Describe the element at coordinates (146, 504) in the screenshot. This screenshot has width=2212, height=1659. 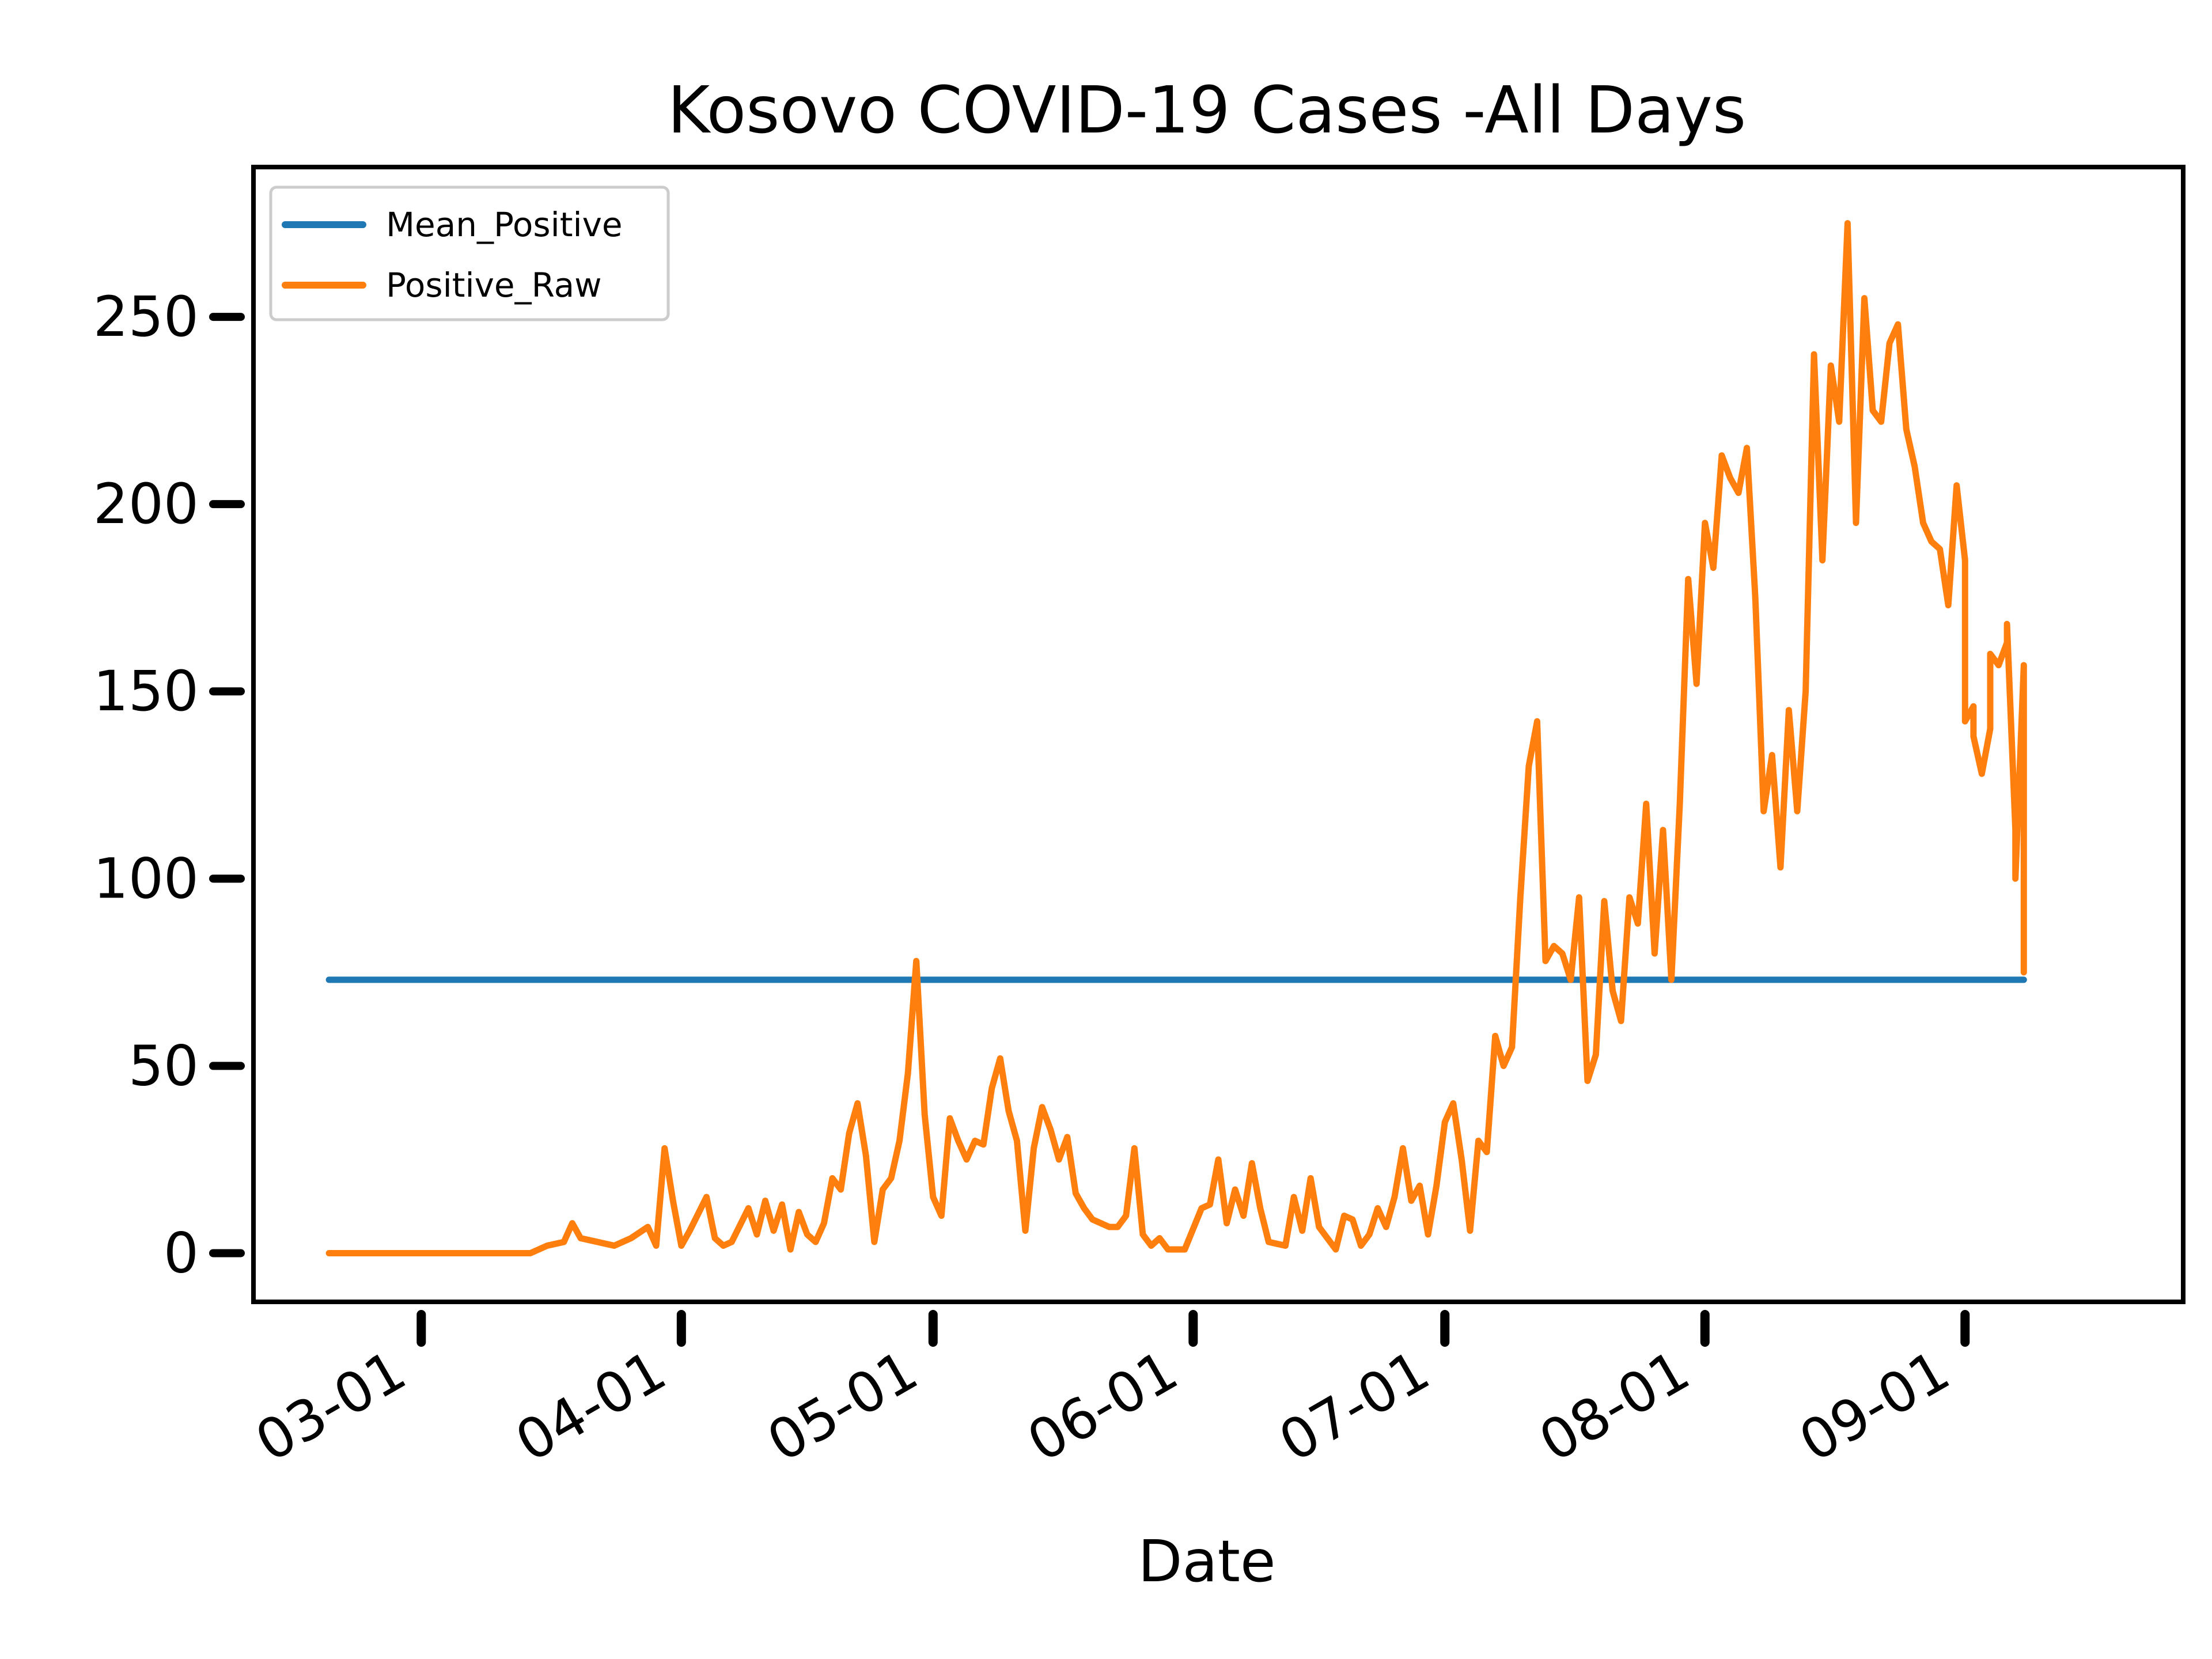
I see `y-tick-label: 200` at that location.